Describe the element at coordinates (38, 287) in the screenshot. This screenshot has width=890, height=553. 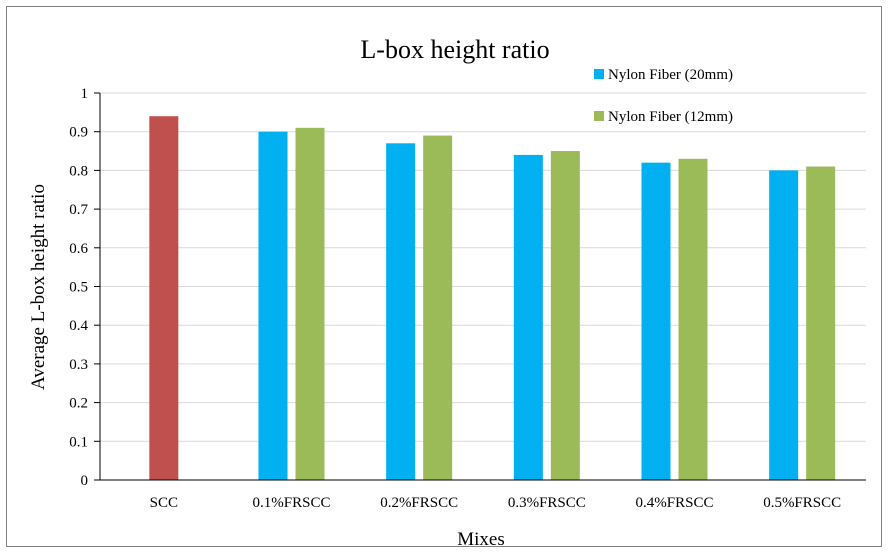
I see `y-axis-title: Average L-box height ratio` at that location.